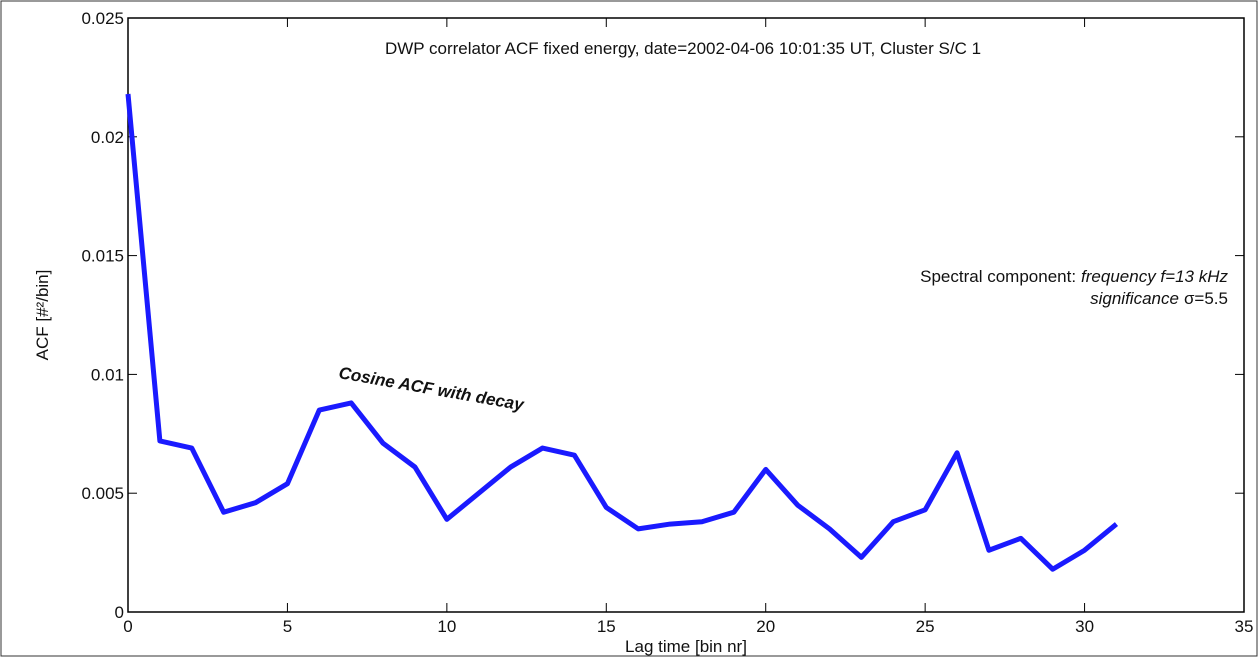 This screenshot has height=657, width=1259. I want to click on annotation: Spectral component: frequency f=13 kHz, so click(1074, 276).